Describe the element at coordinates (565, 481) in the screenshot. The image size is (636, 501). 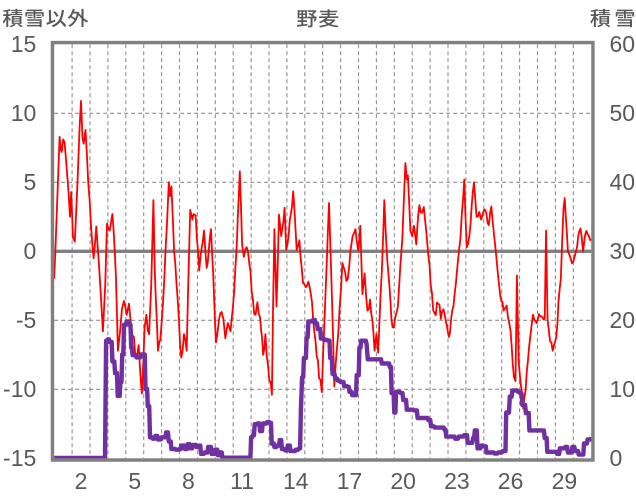
I see `svg-text: 29` at that location.